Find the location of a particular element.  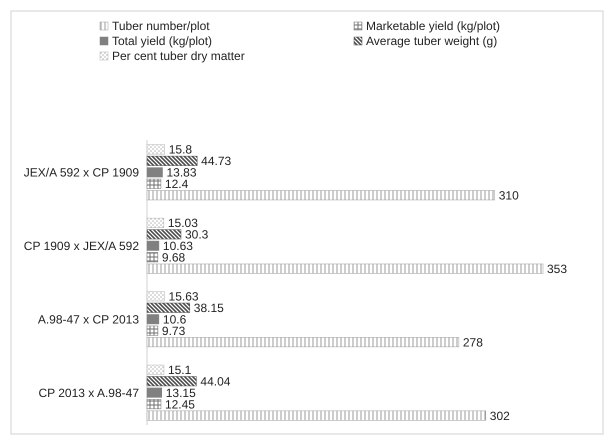

data-label: 9.68 is located at coordinates (174, 257).